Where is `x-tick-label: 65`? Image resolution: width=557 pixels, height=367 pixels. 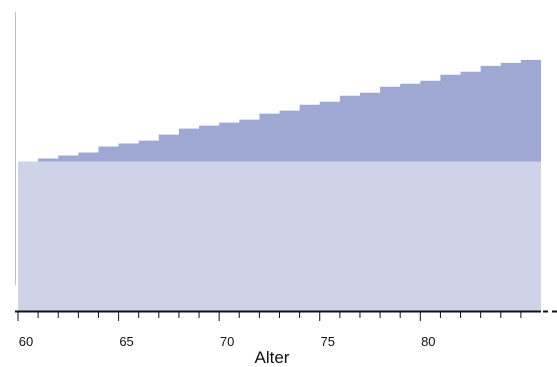
x-tick-label: 65 is located at coordinates (126, 341).